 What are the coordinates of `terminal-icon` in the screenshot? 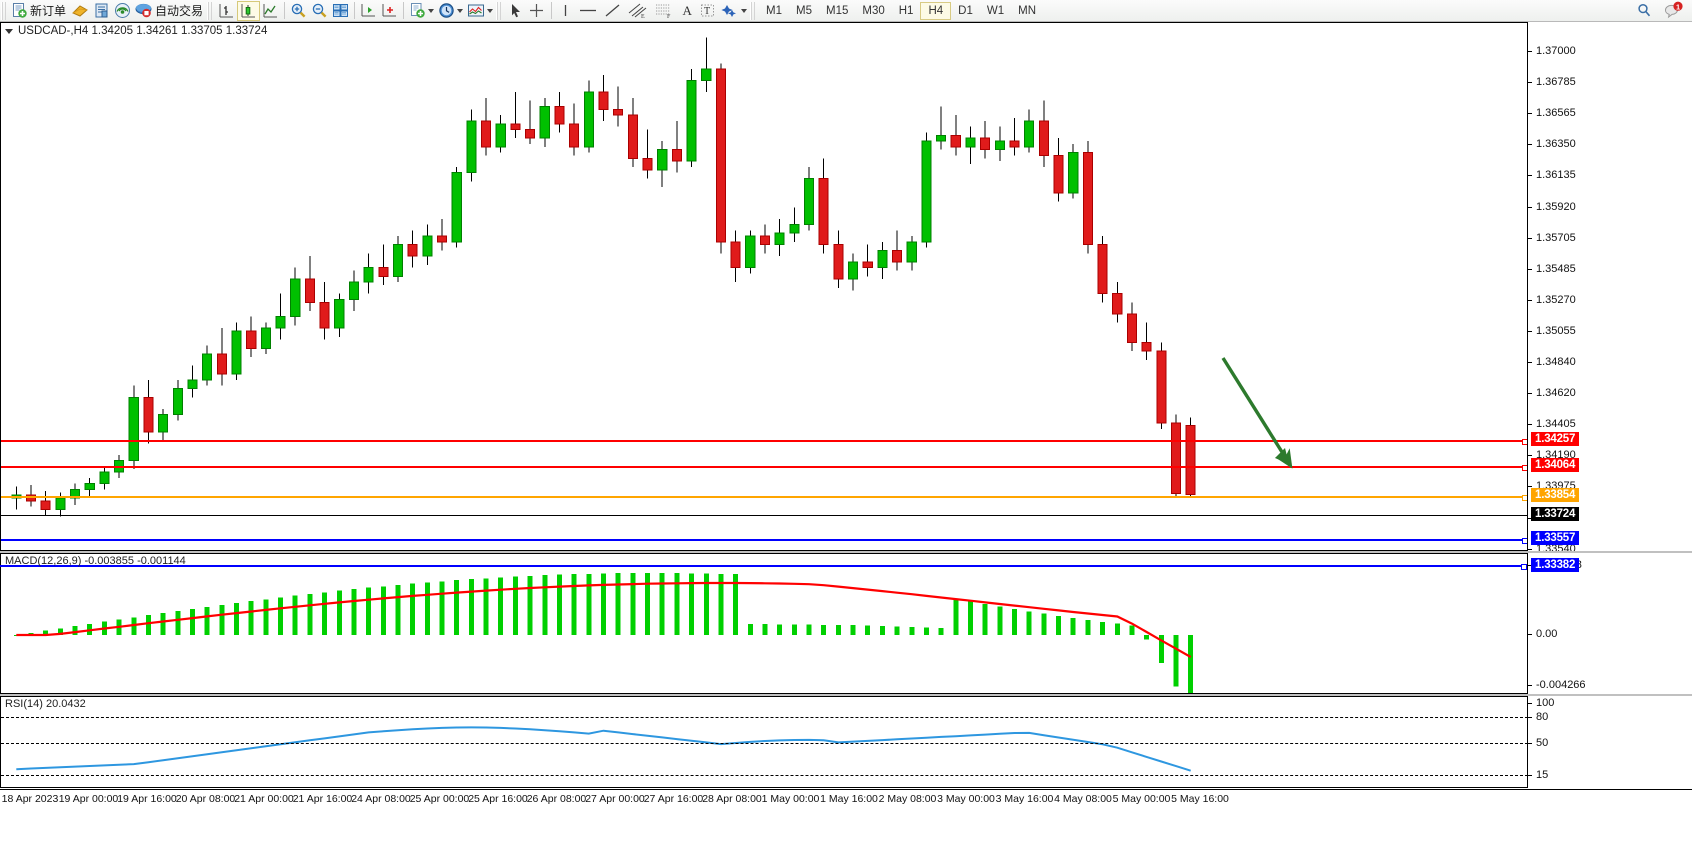 It's located at (101, 10).